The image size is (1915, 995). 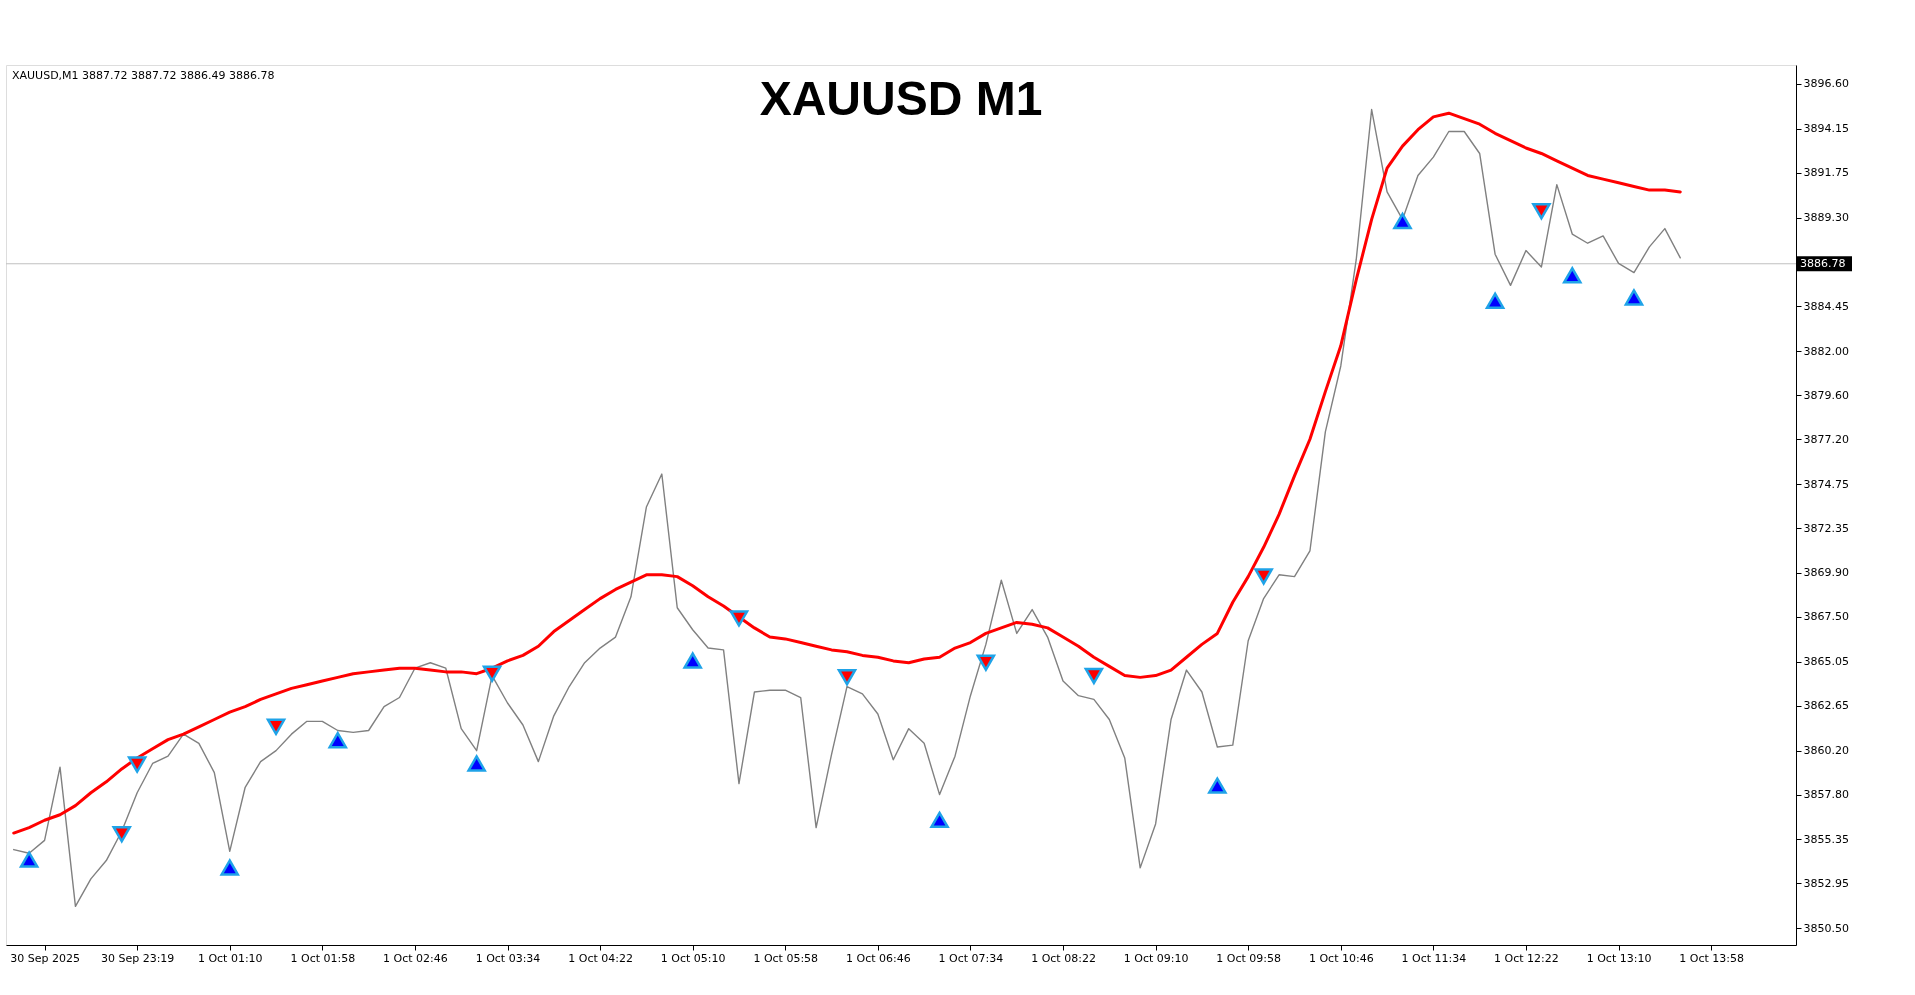 What do you see at coordinates (1826, 528) in the screenshot?
I see `y-tick-label: 3872.35` at bounding box center [1826, 528].